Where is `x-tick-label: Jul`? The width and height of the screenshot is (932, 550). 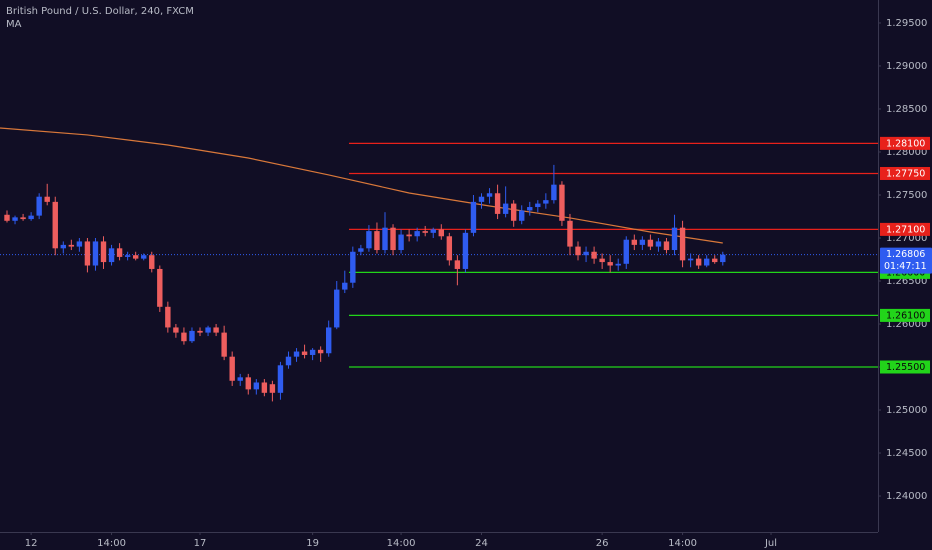 x-tick-label: Jul is located at coordinates (770, 543).